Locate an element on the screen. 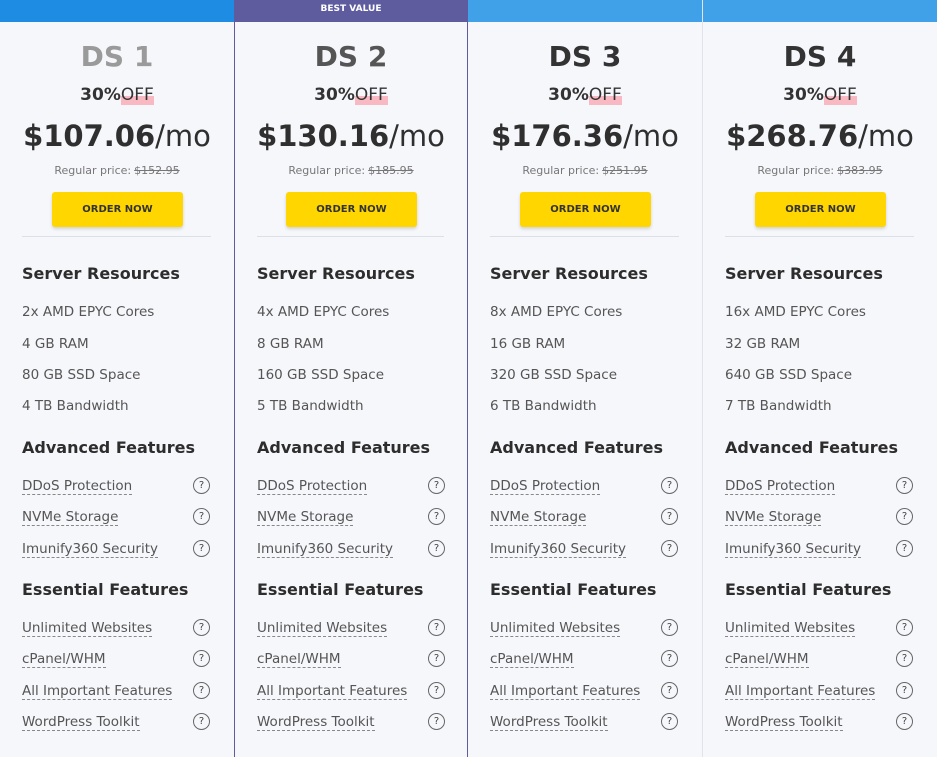 The image size is (937, 757). feature-item: Imunify360 Security is located at coordinates (90, 549).